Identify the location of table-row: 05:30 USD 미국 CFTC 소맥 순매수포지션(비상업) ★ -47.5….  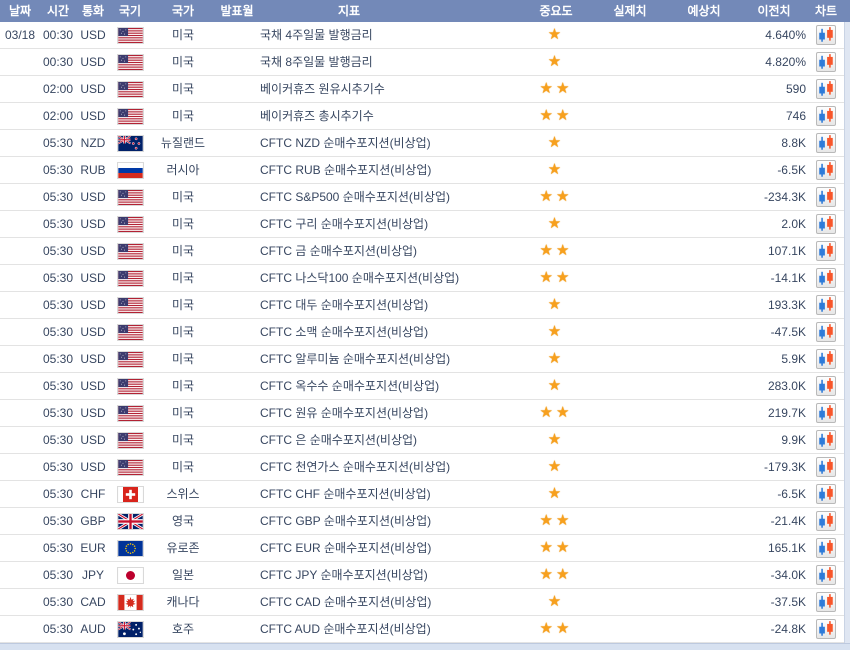
(422, 332).